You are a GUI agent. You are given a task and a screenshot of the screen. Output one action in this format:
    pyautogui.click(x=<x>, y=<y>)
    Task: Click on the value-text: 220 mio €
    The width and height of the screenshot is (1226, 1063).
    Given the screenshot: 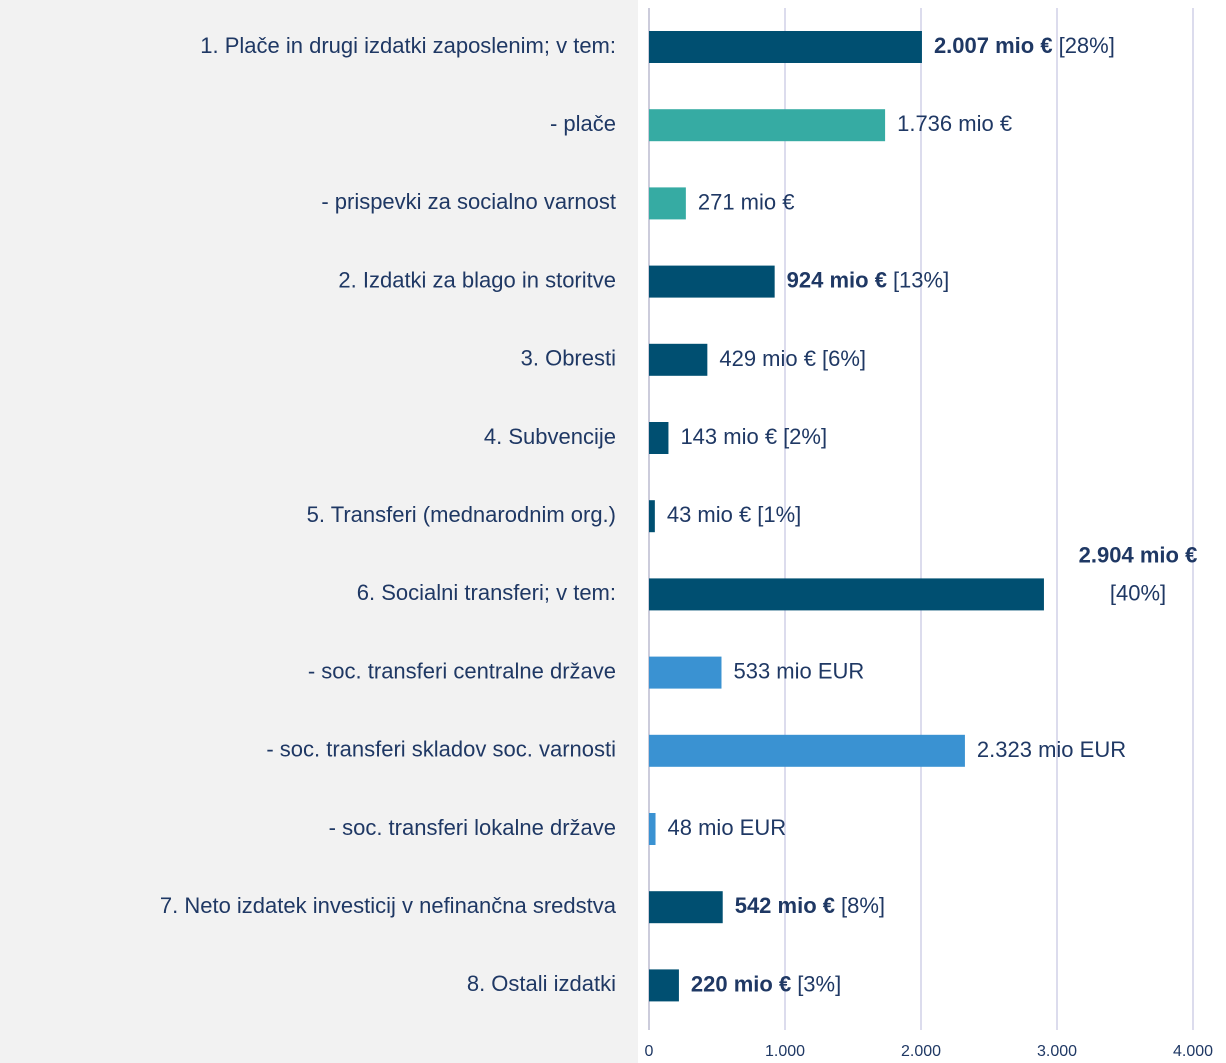 What is the action you would take?
    pyautogui.click(x=741, y=983)
    